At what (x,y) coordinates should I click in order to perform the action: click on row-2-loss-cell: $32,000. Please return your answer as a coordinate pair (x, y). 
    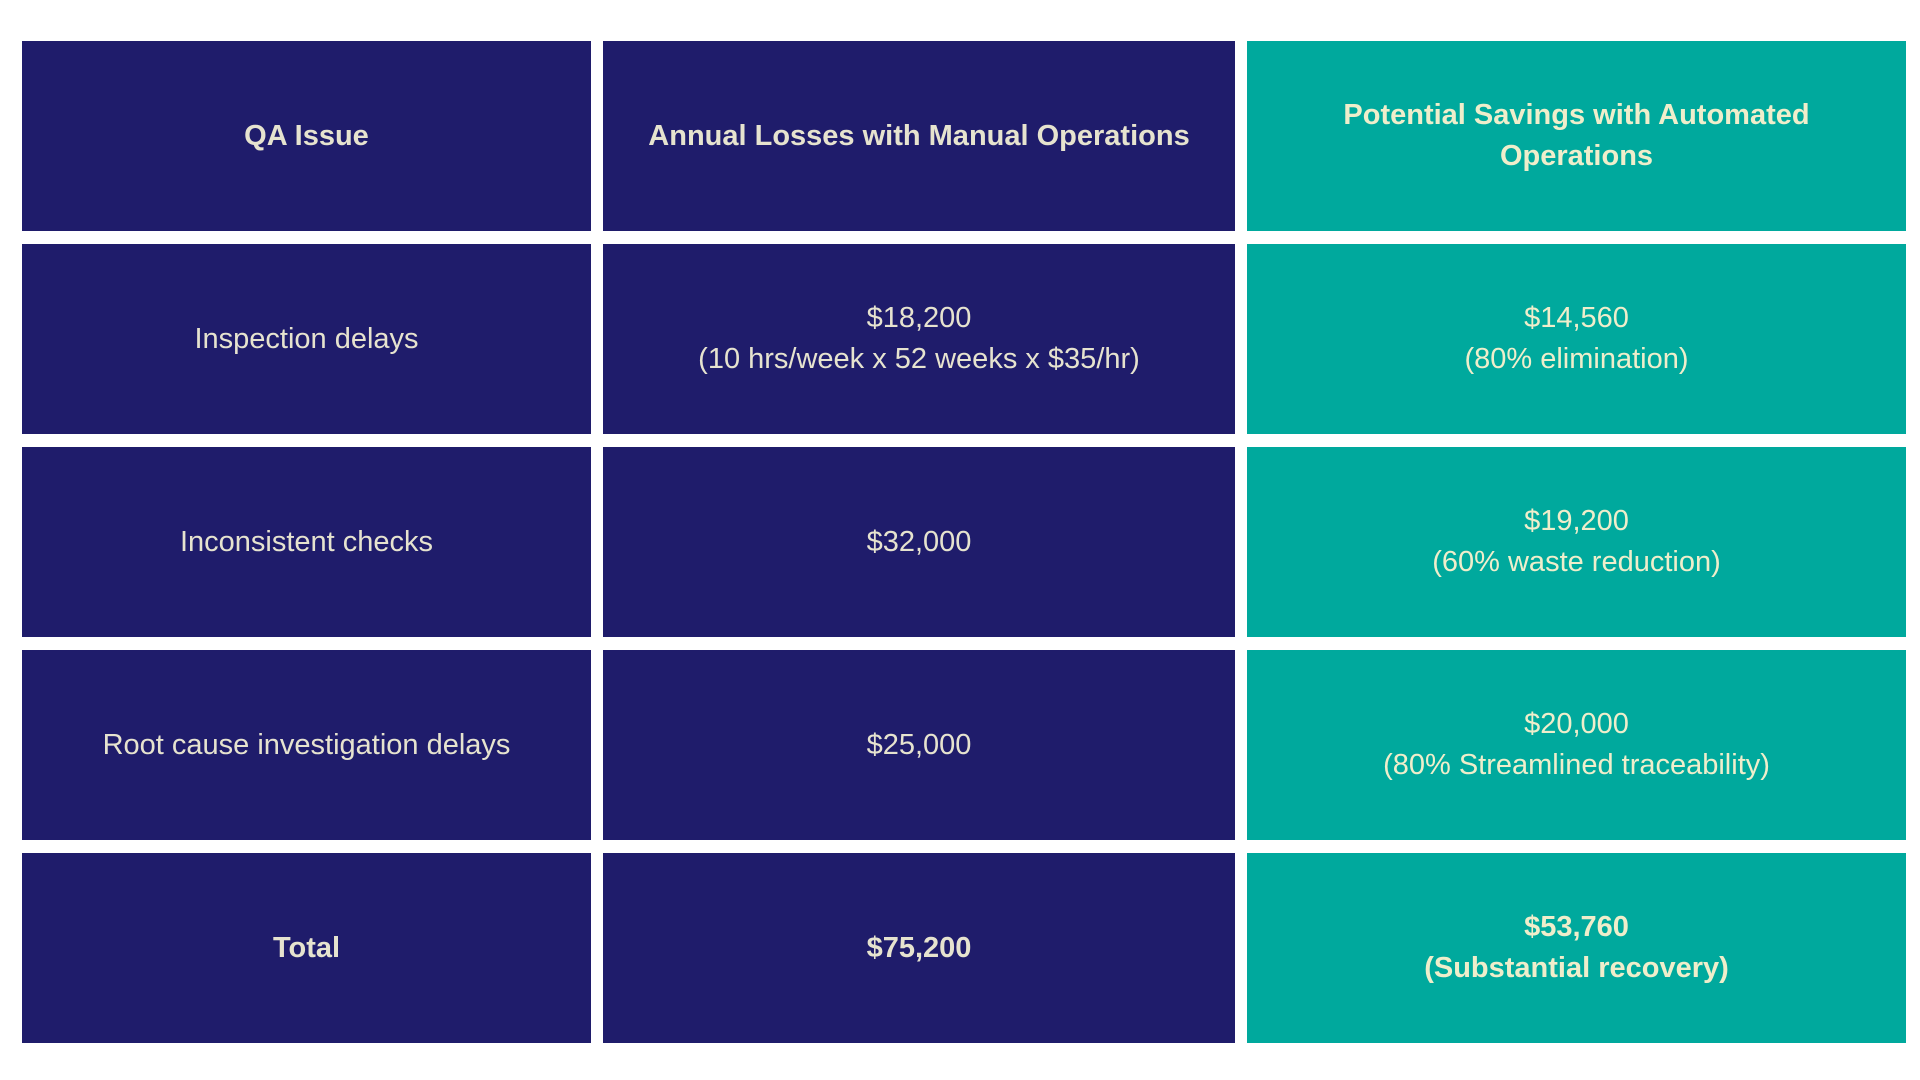
    Looking at the image, I should click on (919, 542).